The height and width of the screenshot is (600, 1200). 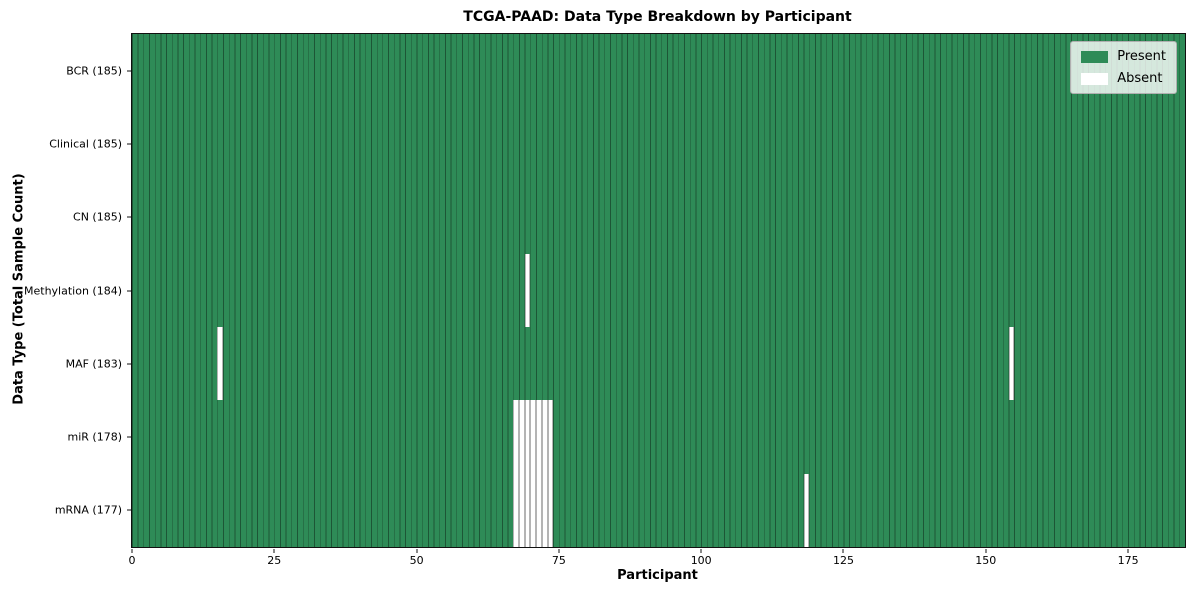 I want to click on x-tick-label: 125, so click(x=843, y=560).